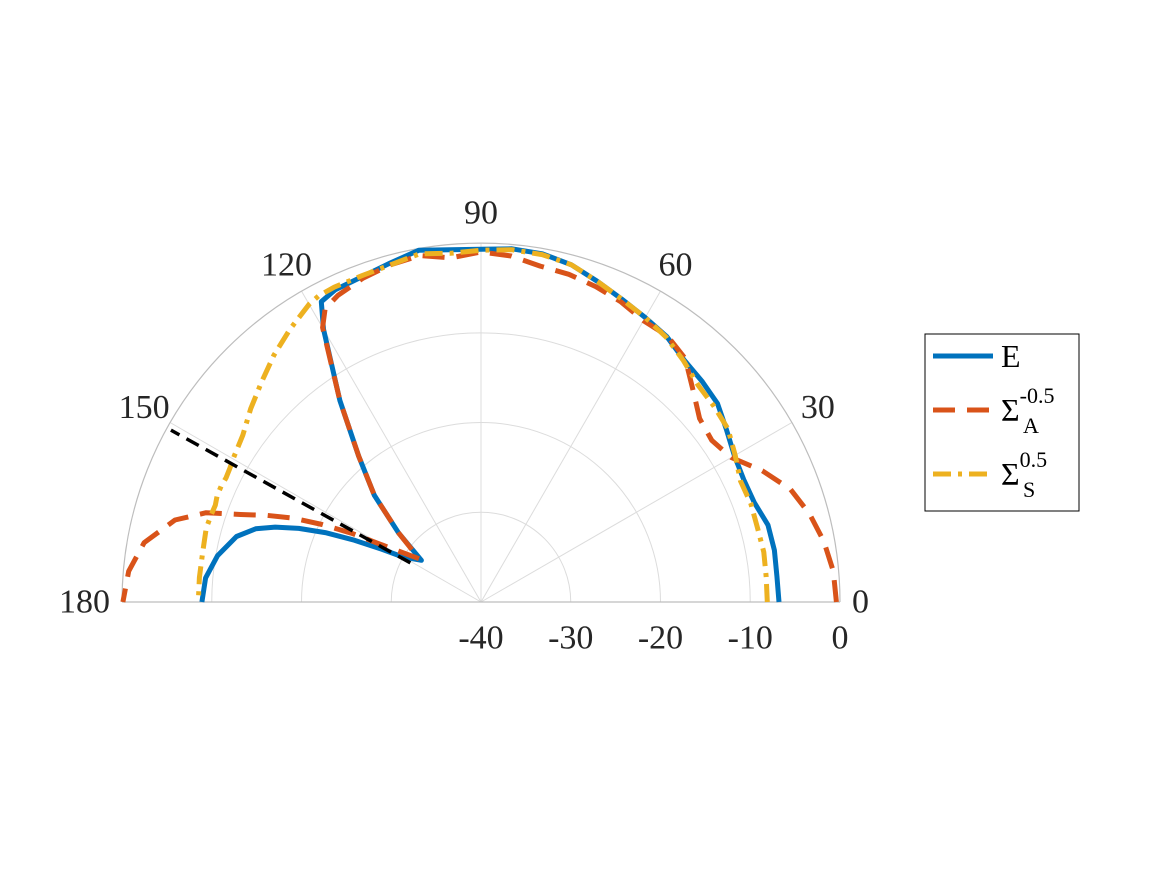 This screenshot has width=1167, height=875. I want to click on legend-entry-SS: Σ0.5 S, so click(1024, 474).